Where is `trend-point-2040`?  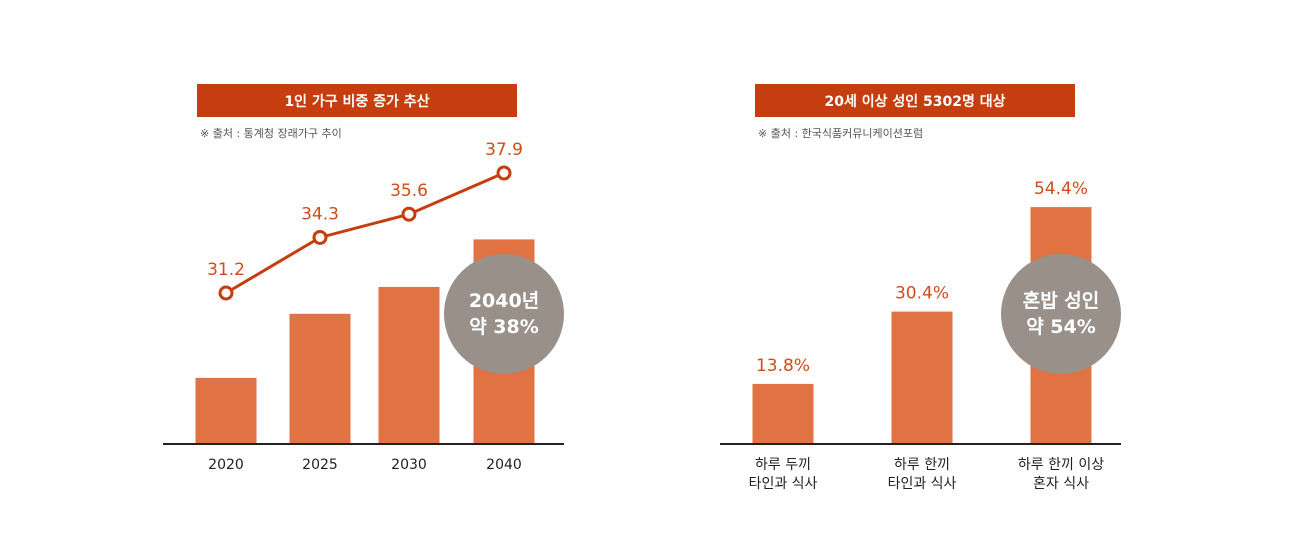
trend-point-2040 is located at coordinates (504, 173).